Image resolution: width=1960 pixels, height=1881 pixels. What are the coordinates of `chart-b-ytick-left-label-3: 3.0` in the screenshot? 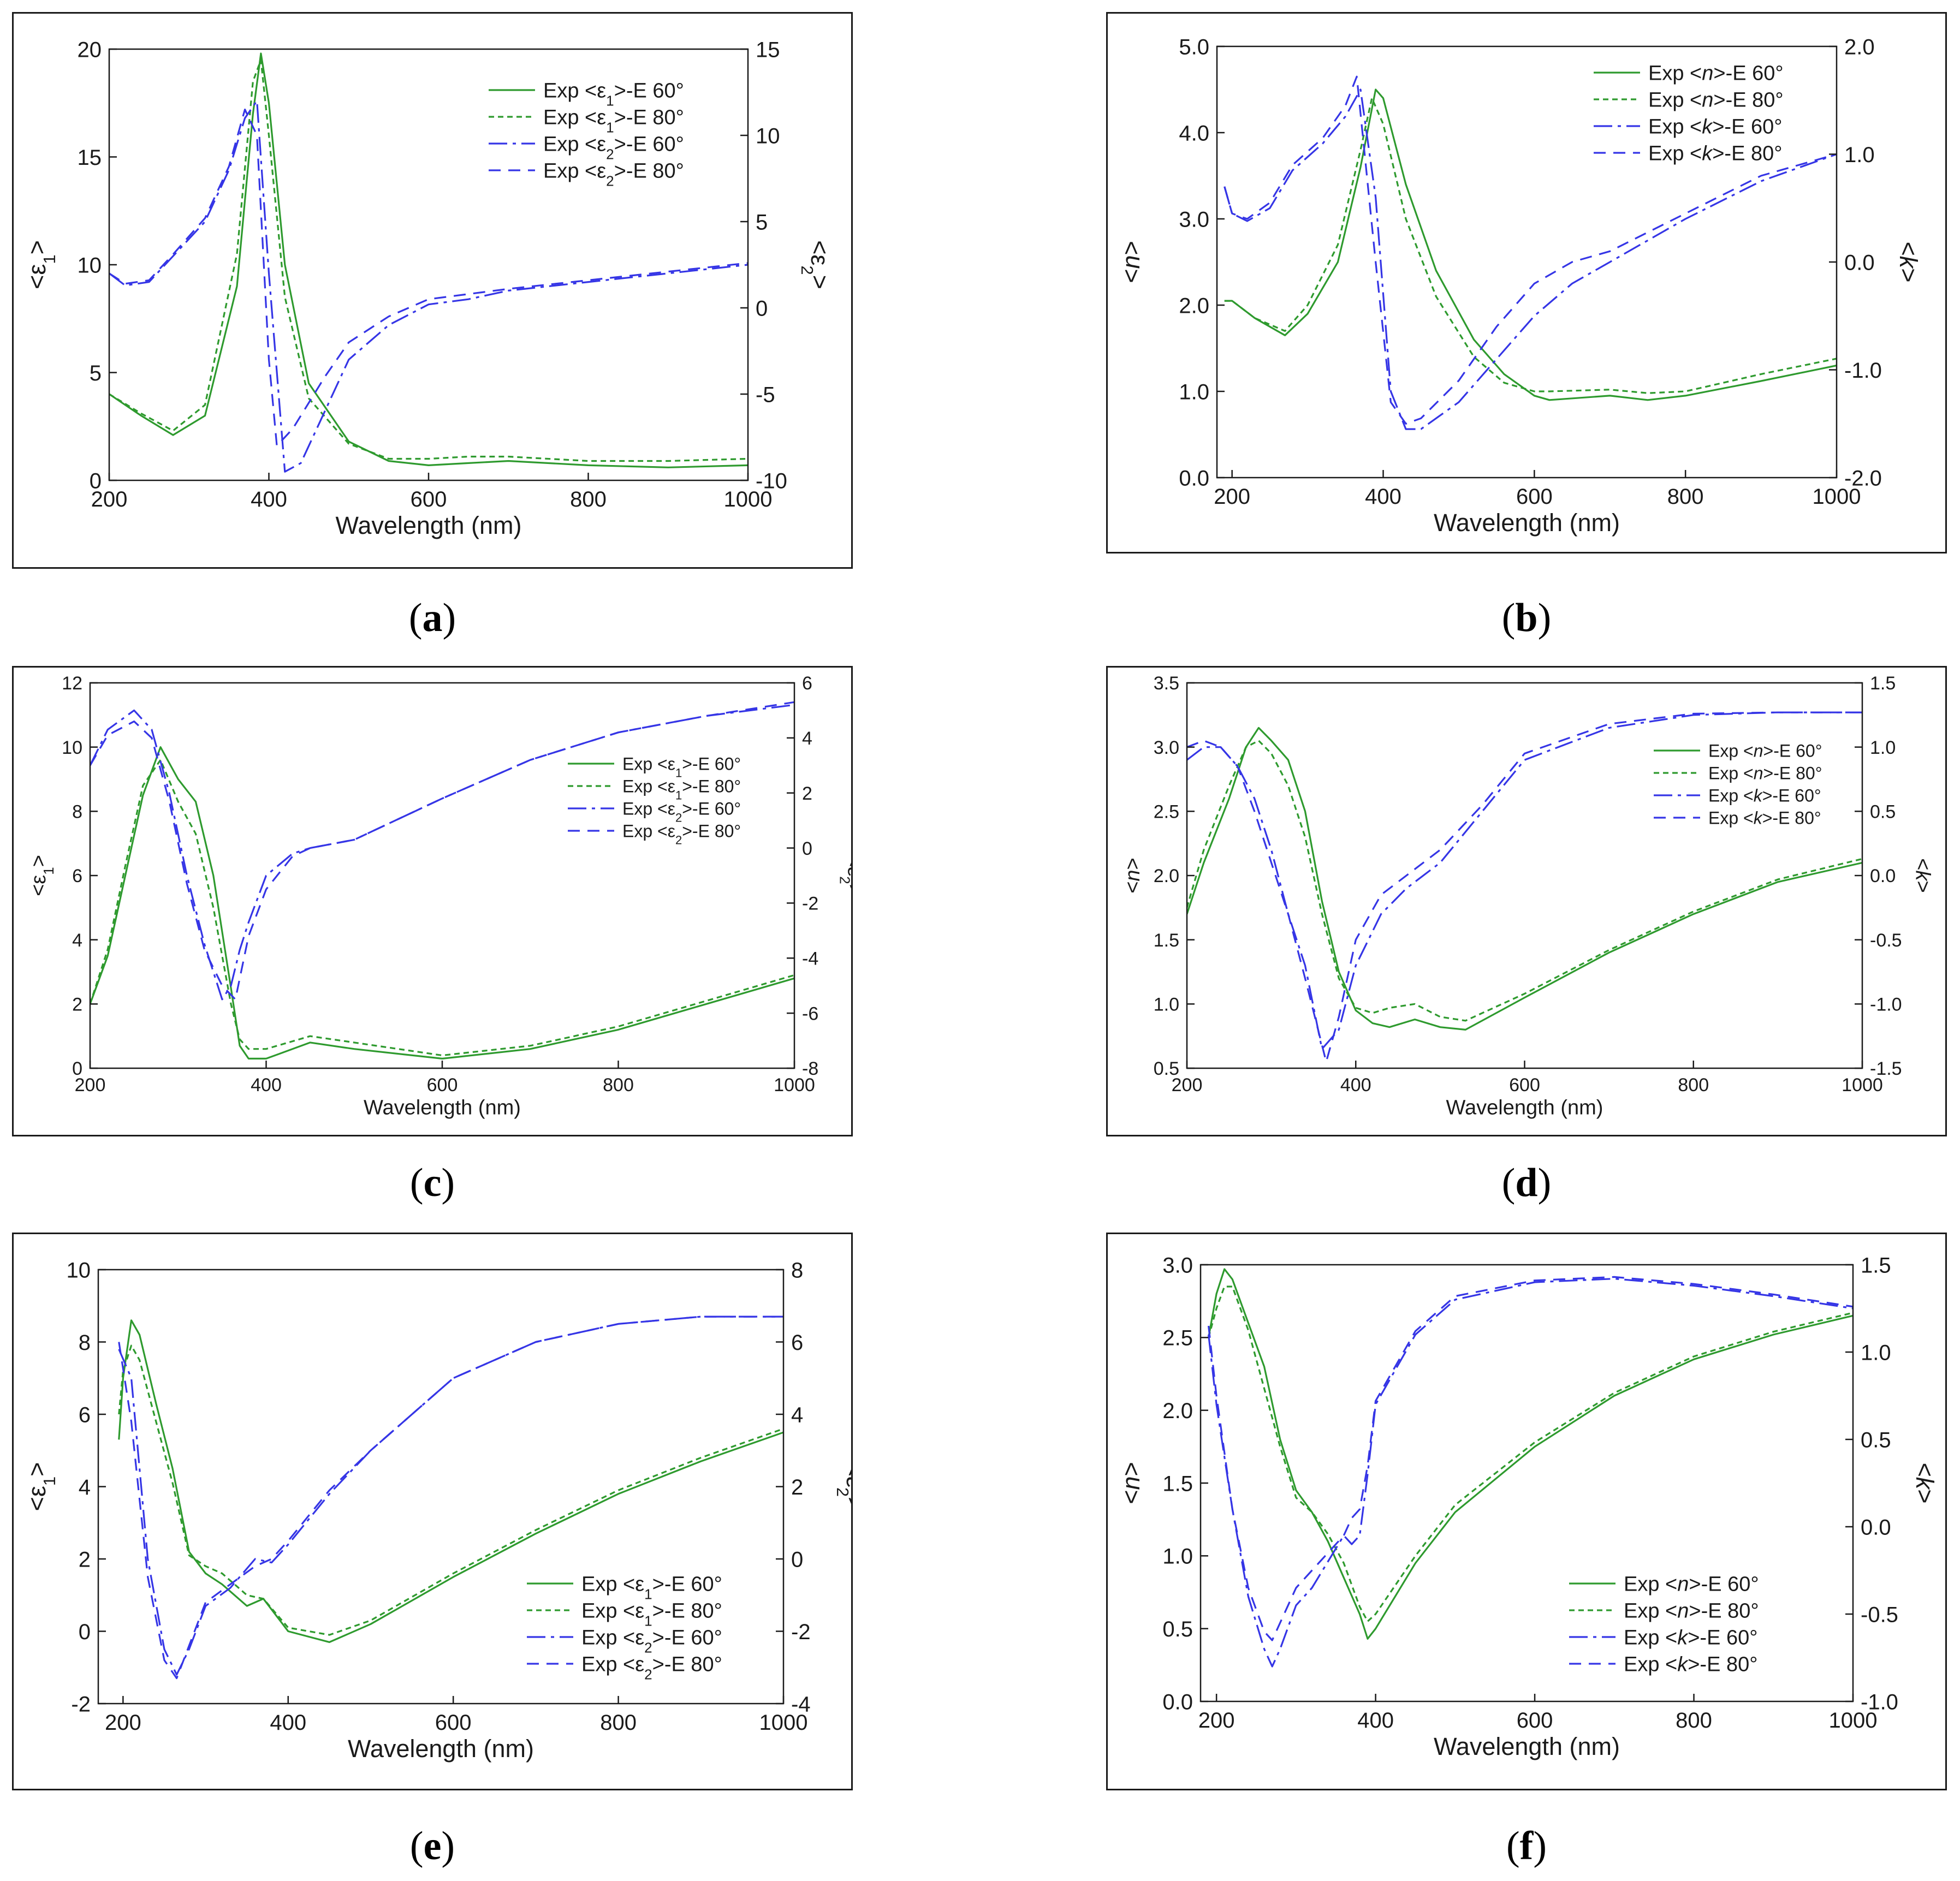 It's located at (1194, 219).